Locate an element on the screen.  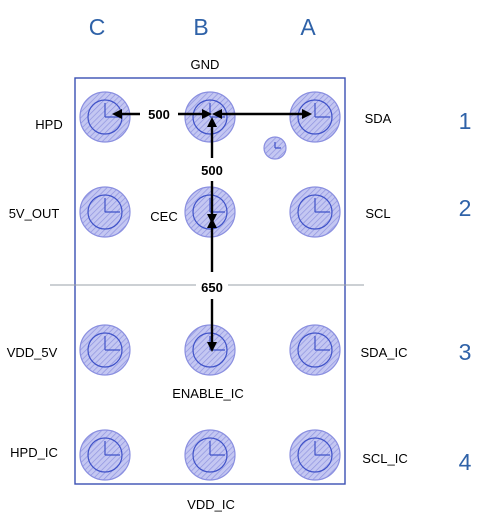
solder-ball-pad-c4 is located at coordinates (105, 455).